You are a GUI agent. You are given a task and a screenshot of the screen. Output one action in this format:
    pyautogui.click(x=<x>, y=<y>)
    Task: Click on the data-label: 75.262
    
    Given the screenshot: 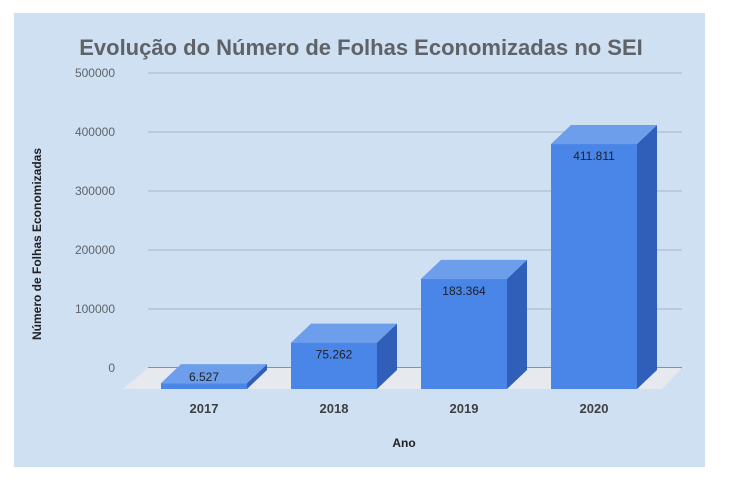 What is the action you would take?
    pyautogui.click(x=334, y=355)
    